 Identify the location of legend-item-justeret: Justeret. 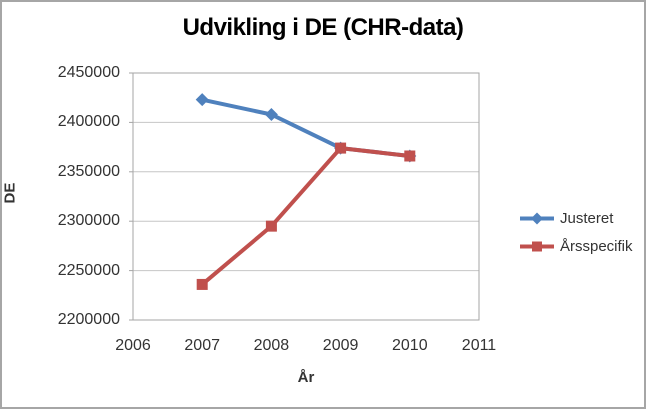
(576, 218).